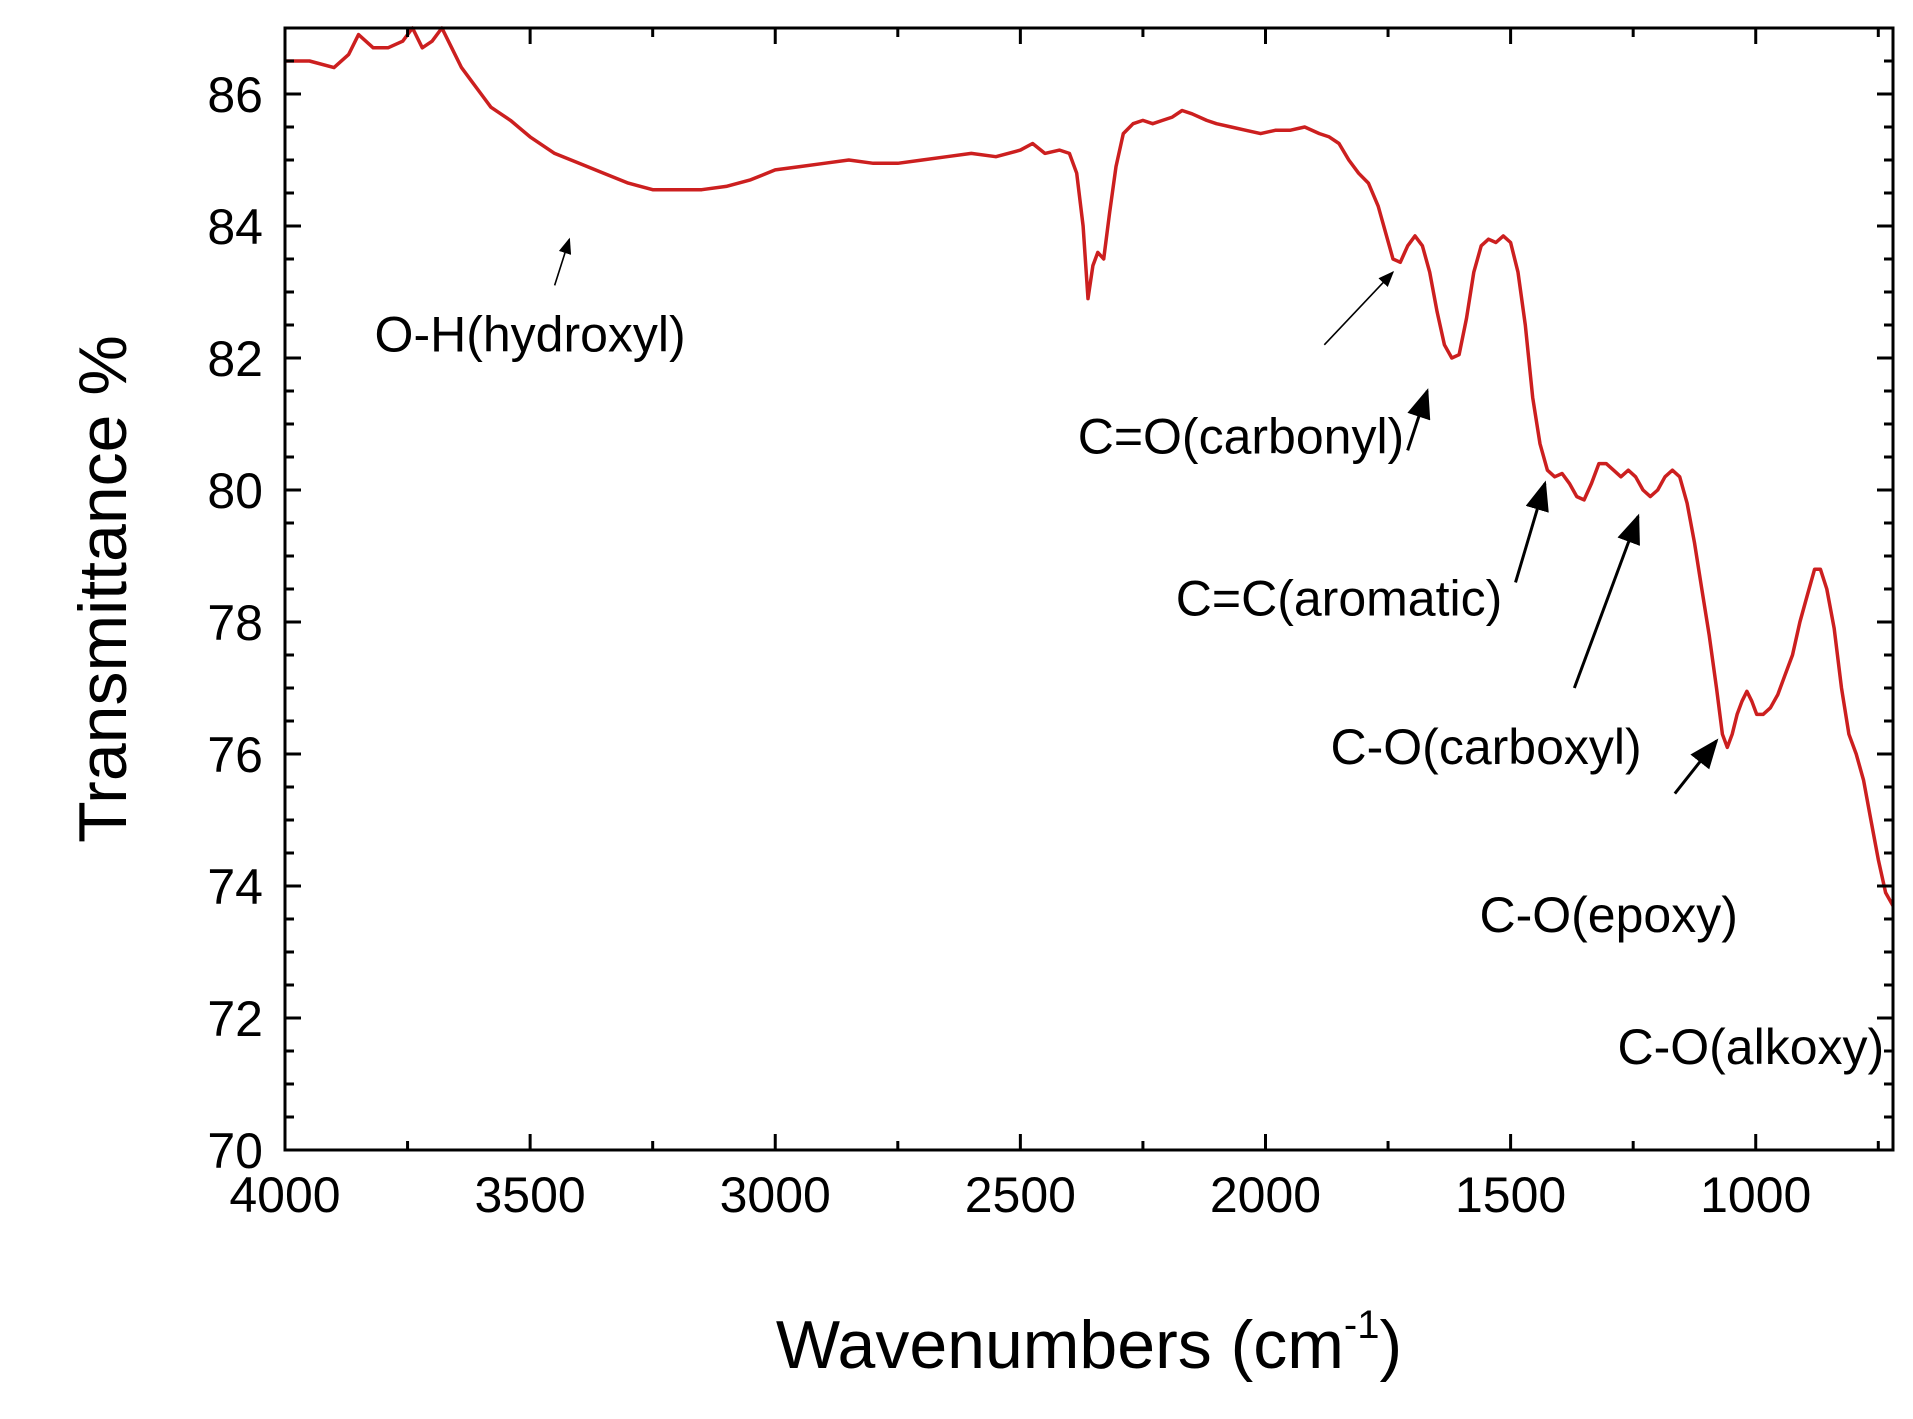  What do you see at coordinates (235, 227) in the screenshot?
I see `y-tick-label: 84` at bounding box center [235, 227].